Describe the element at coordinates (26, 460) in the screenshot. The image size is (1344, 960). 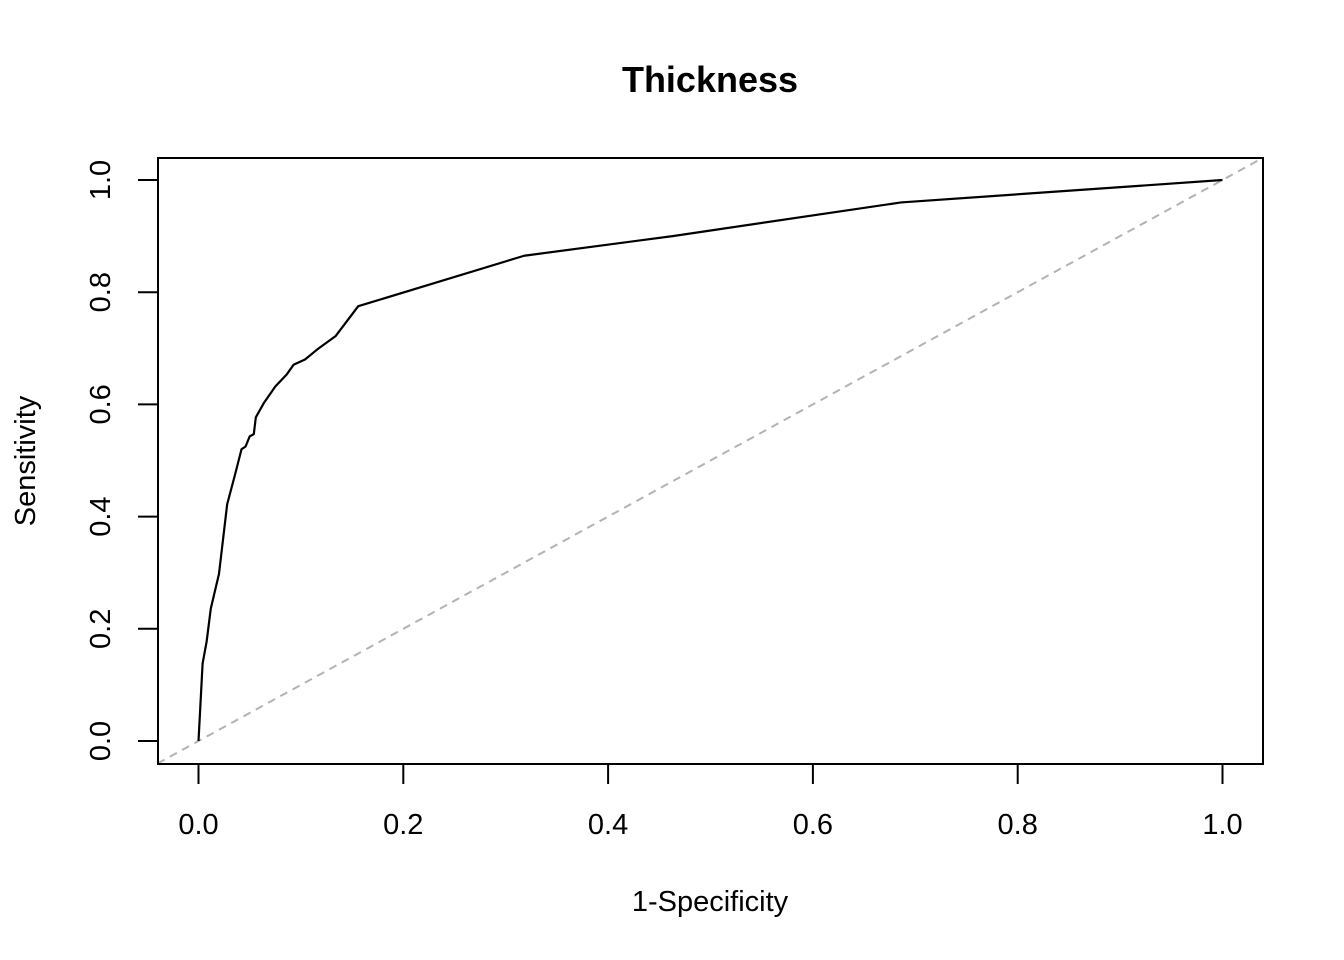
I see `y-axis-label: Sensitivity` at that location.